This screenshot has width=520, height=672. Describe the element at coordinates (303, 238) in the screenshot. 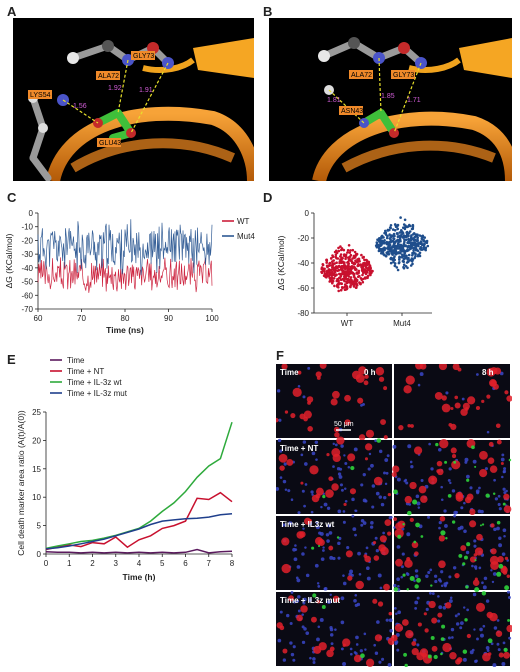

I see `d-y-tick-label: -20` at that location.